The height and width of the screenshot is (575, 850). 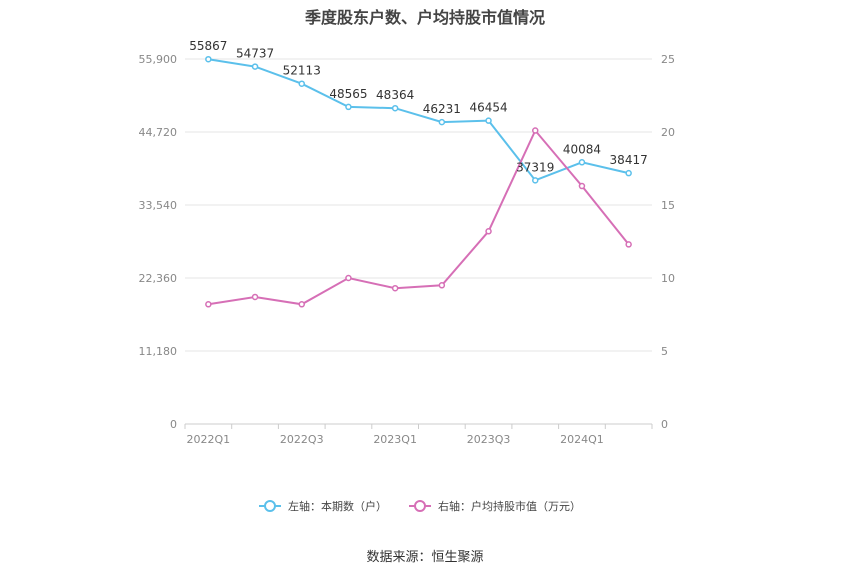 What do you see at coordinates (158, 242) in the screenshot?
I see `left-axis-ticks: 0 11,180 22,360 33,540 44,720 55,900` at bounding box center [158, 242].